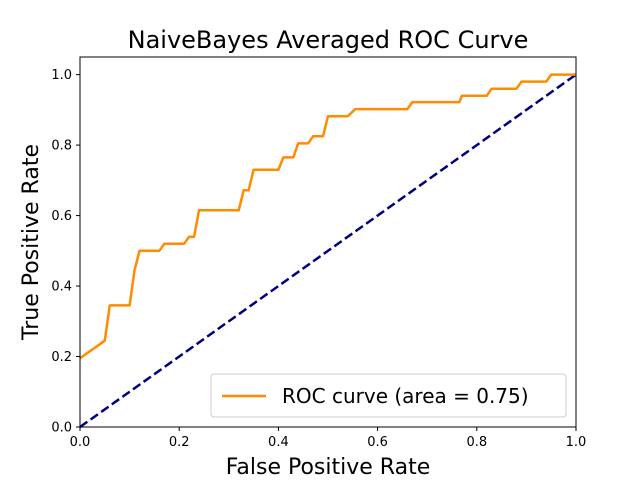  What do you see at coordinates (328, 467) in the screenshot?
I see `x-axis-label: False Positive Rate` at bounding box center [328, 467].